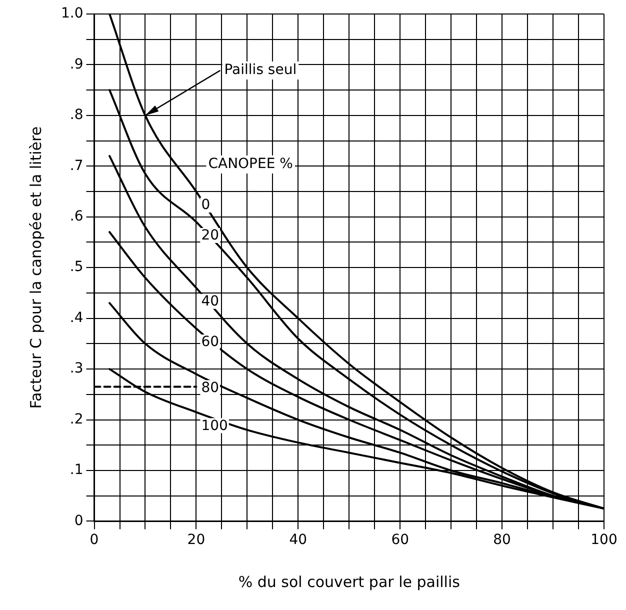 The height and width of the screenshot is (610, 626). I want to click on x-tick-label: 0, so click(94, 540).